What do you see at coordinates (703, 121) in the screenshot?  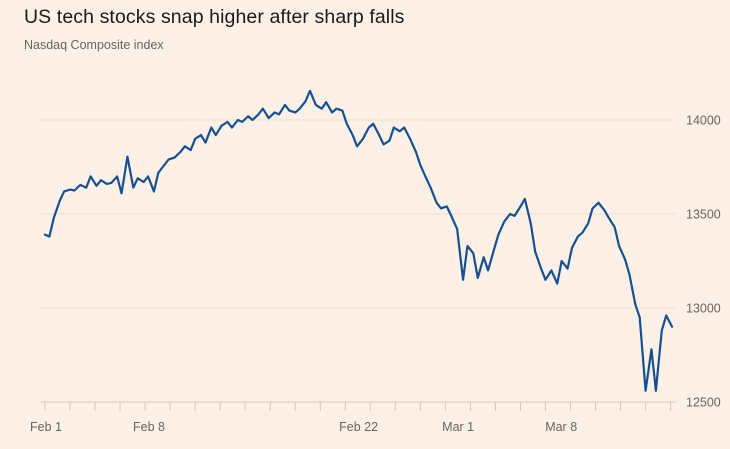 I see `y-axis-label: 14000` at bounding box center [703, 121].